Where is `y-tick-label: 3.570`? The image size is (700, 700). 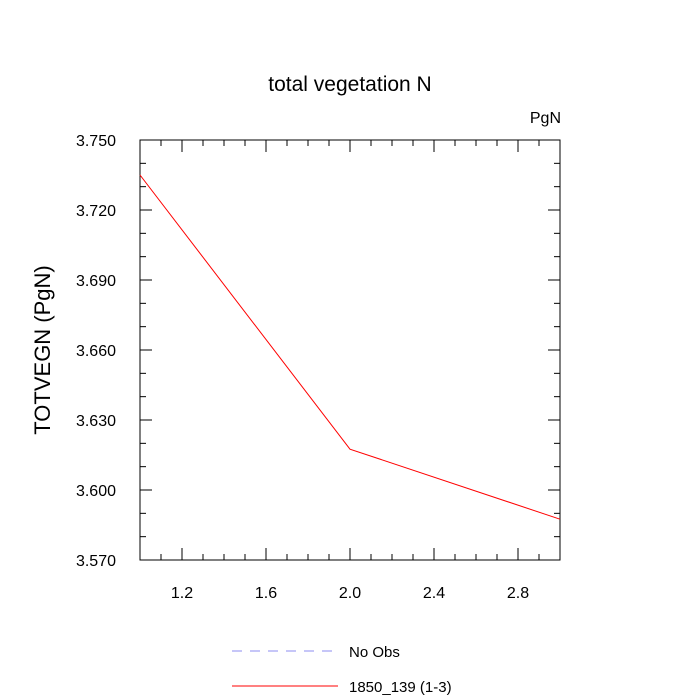
y-tick-label: 3.570 is located at coordinates (96, 561).